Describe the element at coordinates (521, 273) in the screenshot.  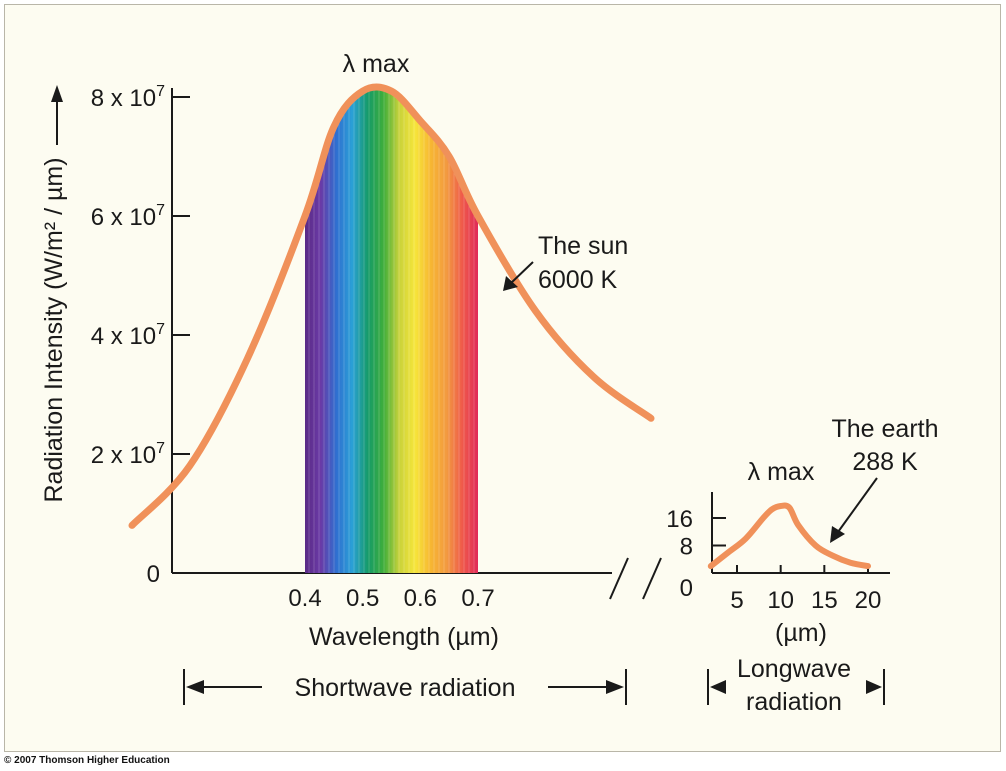
I see `sun-label-arrow-line` at that location.